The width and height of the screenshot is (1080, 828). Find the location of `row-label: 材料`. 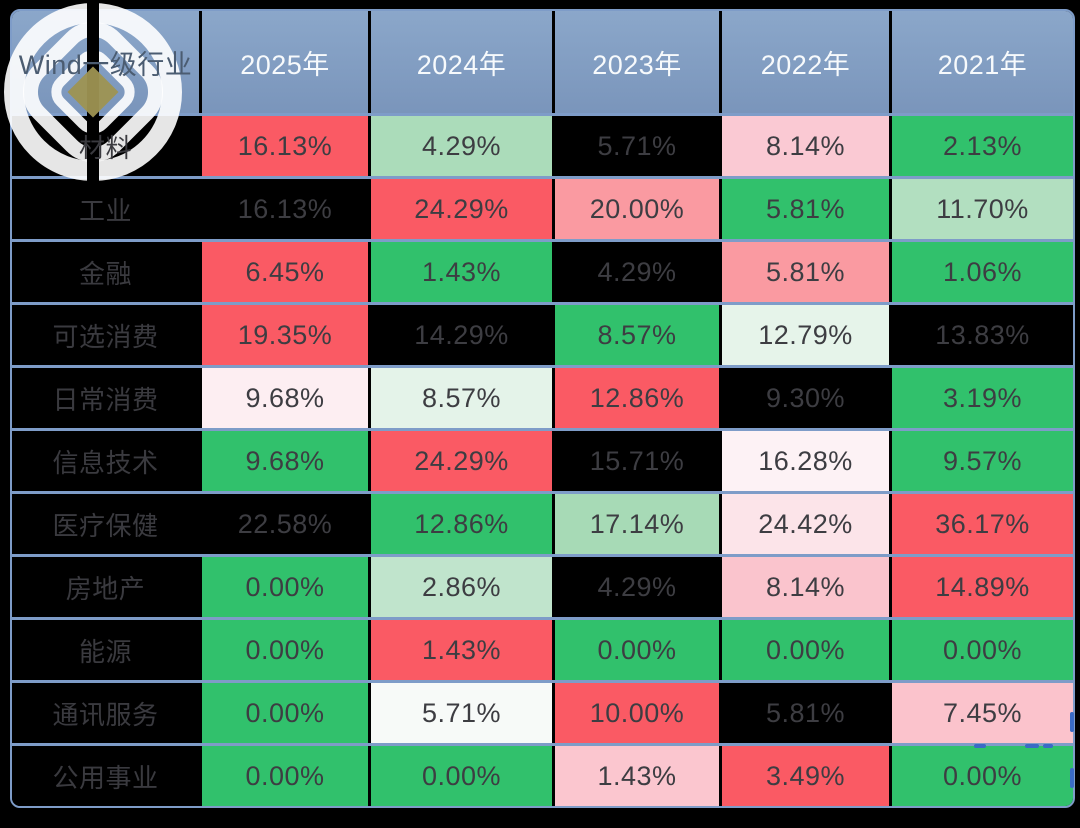

row-label: 材料 is located at coordinates (105, 146).